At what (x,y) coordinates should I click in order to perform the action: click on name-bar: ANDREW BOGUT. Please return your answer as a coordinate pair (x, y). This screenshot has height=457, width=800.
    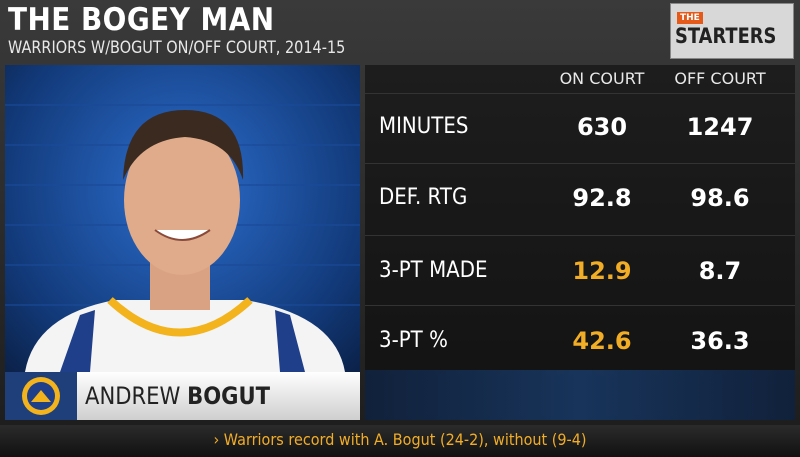
    Looking at the image, I should click on (182, 396).